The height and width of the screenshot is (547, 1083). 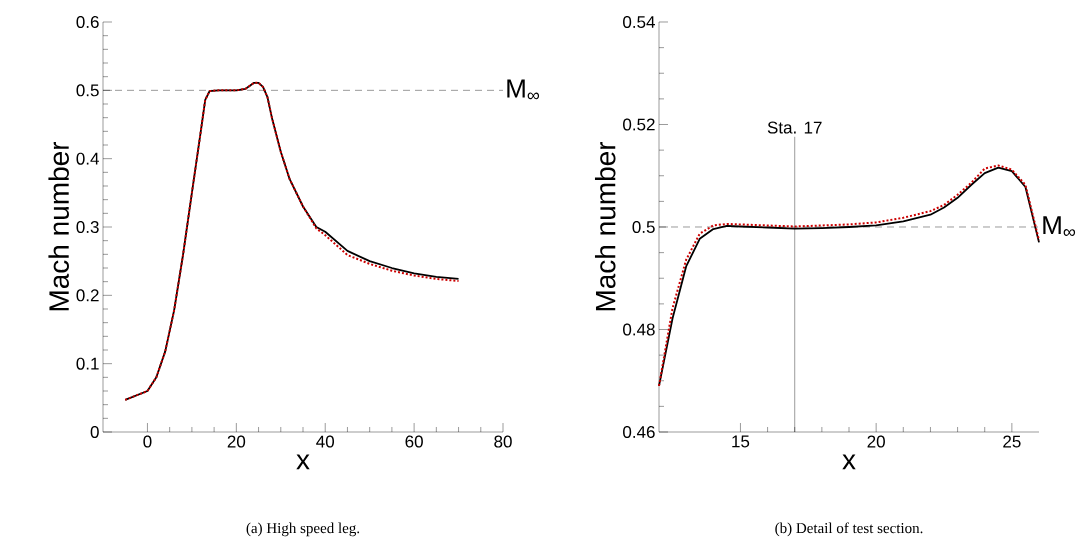 I want to click on y-tick-label: 0.52, so click(x=639, y=124).